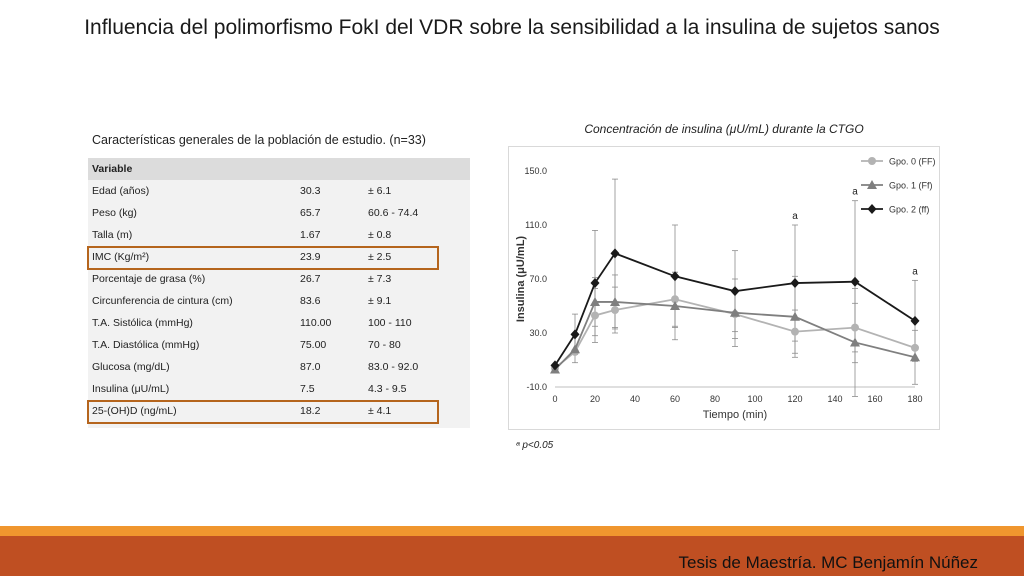 Image resolution: width=1024 pixels, height=576 pixels. What do you see at coordinates (380, 235) in the screenshot?
I see `row-range: ± 0.8` at bounding box center [380, 235].